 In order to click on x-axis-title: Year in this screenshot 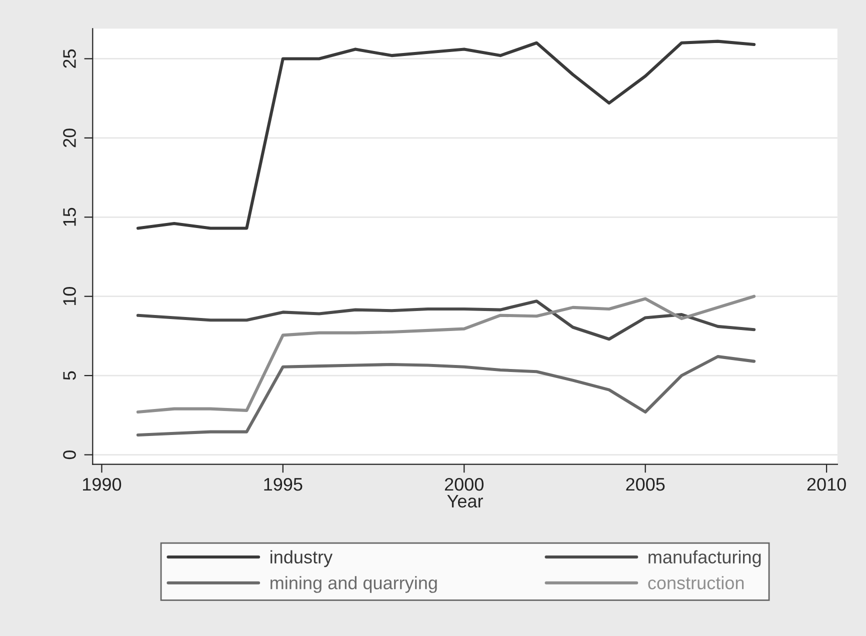, I will do `click(465, 501)`.